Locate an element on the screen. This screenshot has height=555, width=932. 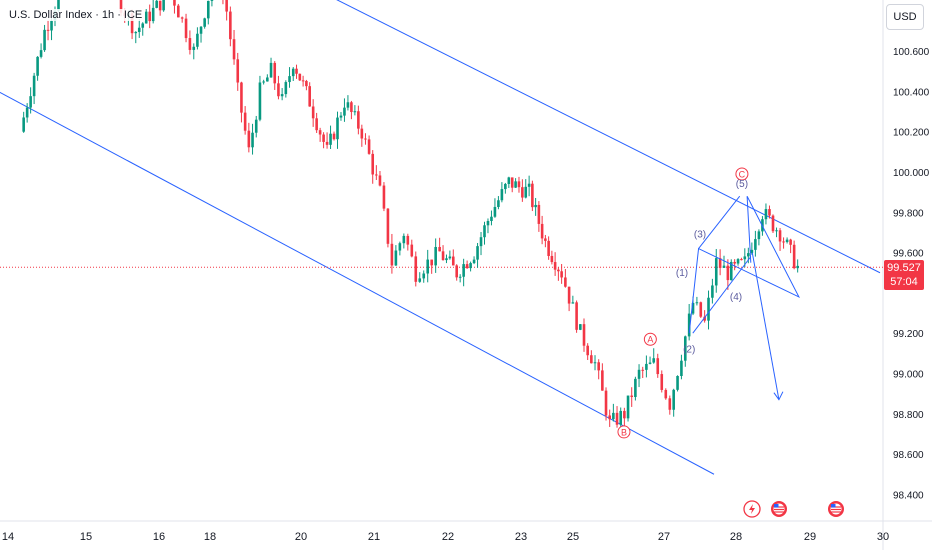
x-tick-label: 15 is located at coordinates (86, 537).